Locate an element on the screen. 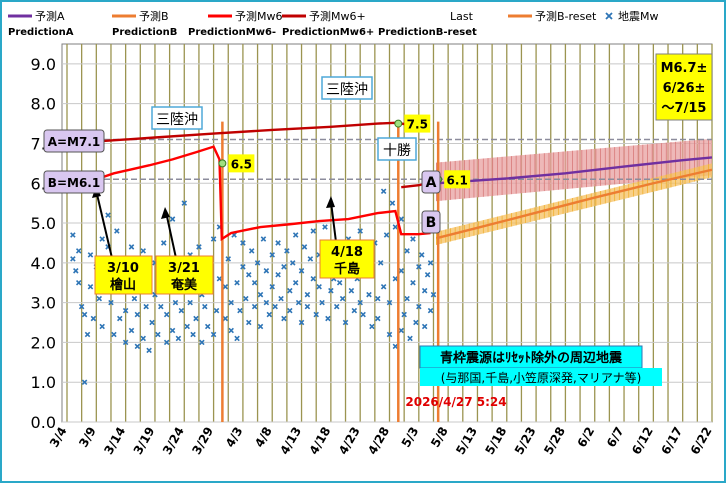 This screenshot has height=483, width=726. legend-label: 予測Mw6+ is located at coordinates (337, 16).